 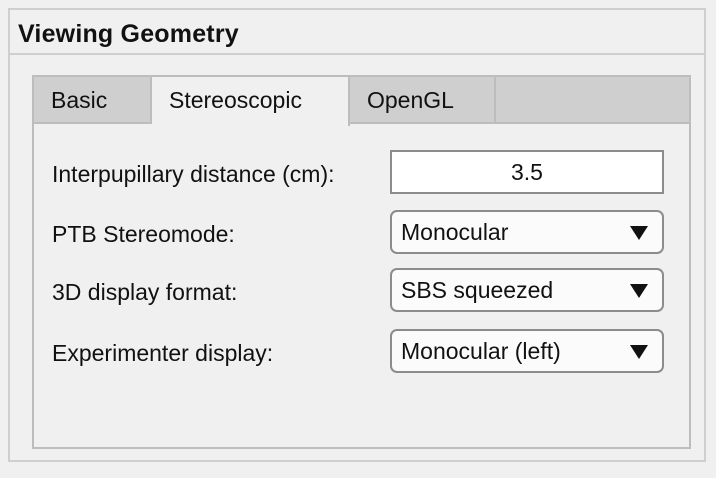 I want to click on experimenter-display-dropdown: Monocular (left), so click(x=527, y=351).